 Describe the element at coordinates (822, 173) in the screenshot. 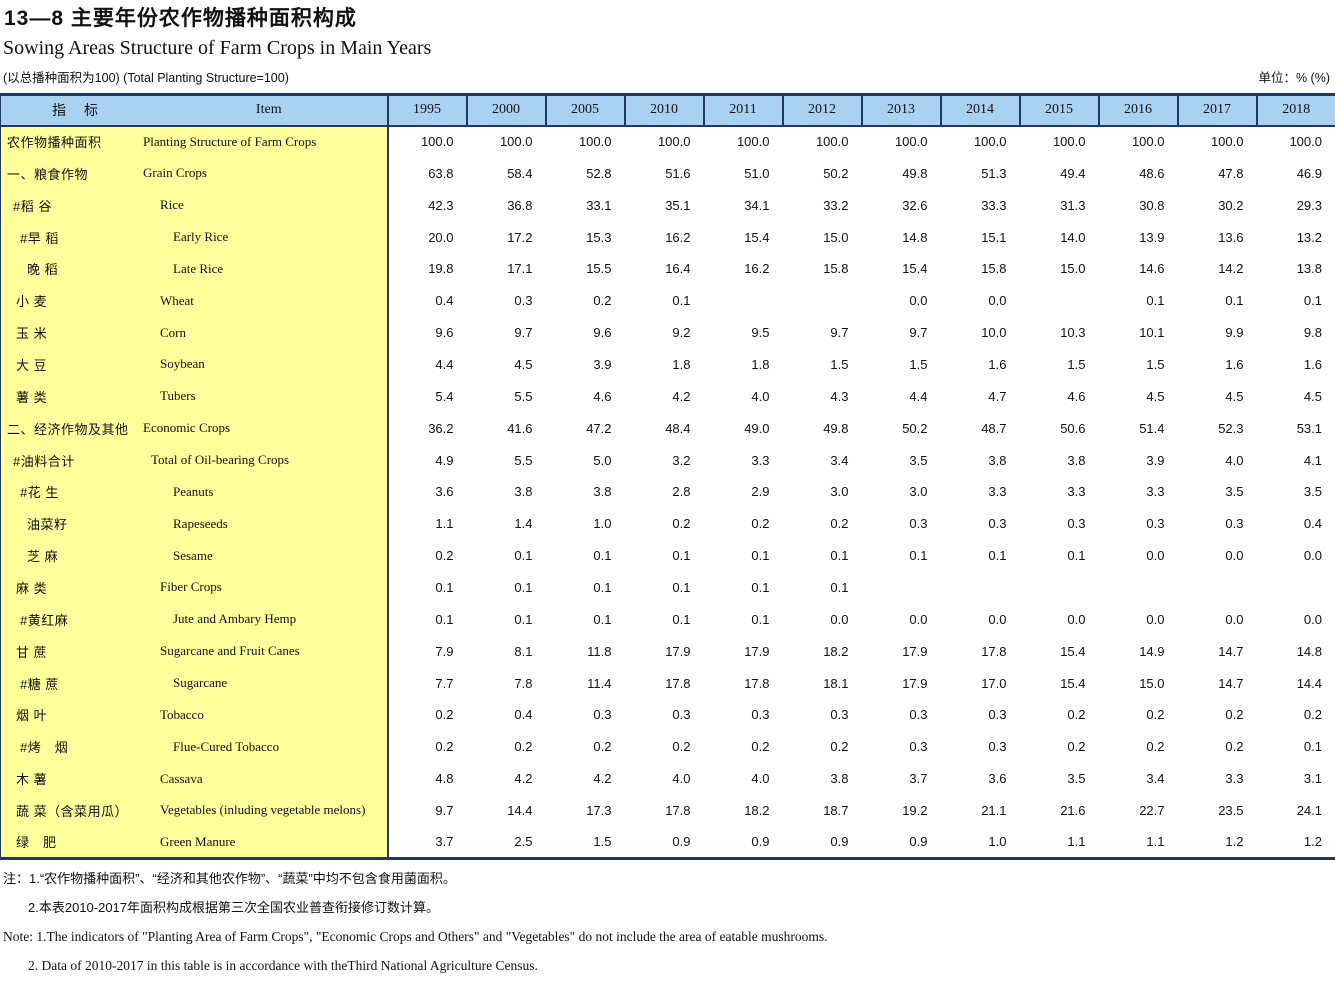

I see `value-cell: 50.2` at that location.